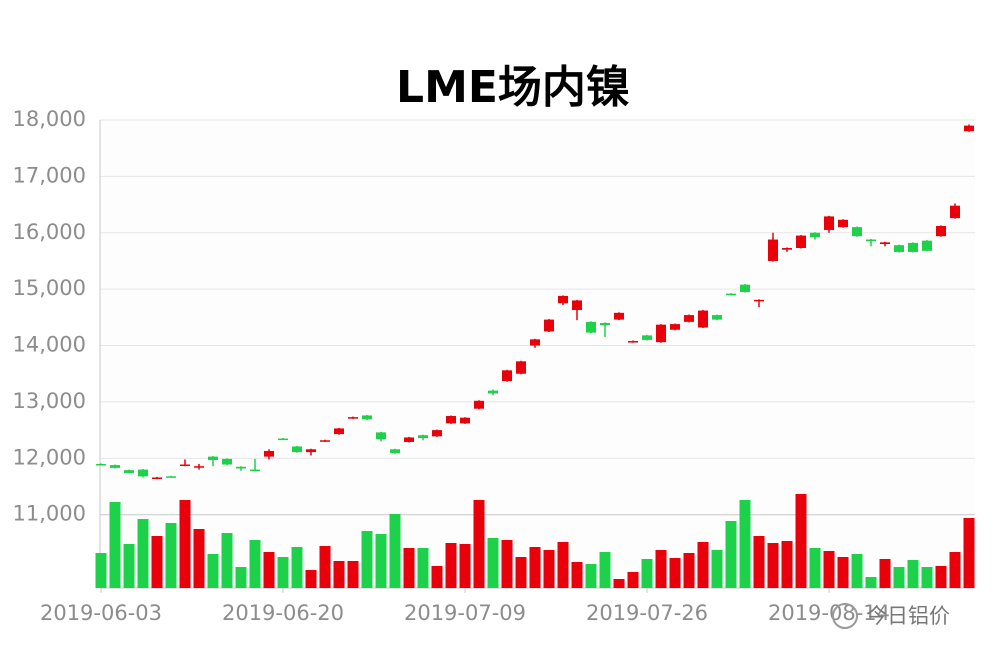  Describe the element at coordinates (647, 613) in the screenshot. I see `x-tick-label: 2019-07-26` at that location.